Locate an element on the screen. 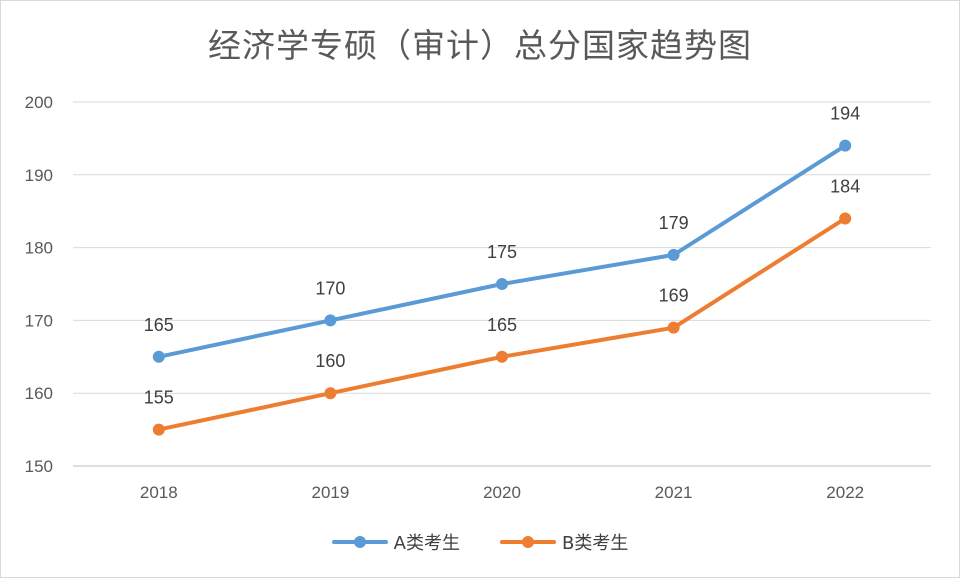  y-tick-label: 200 is located at coordinates (39, 102).